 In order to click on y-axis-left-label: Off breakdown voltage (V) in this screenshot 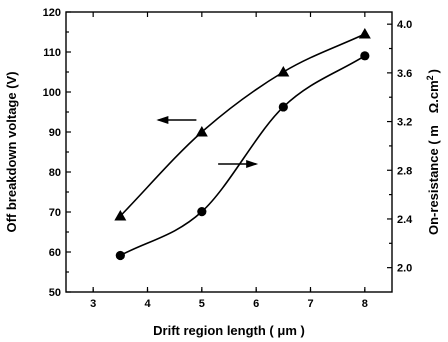, I will do `click(11, 151)`.